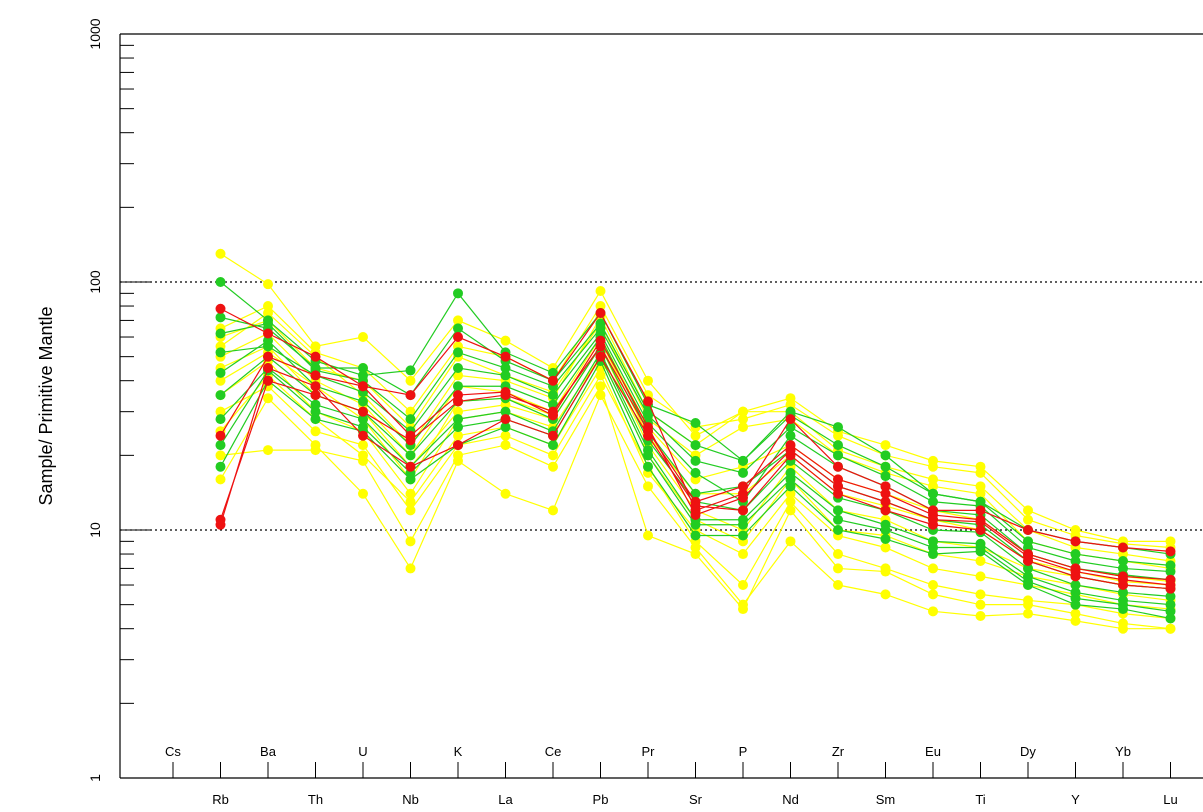  I want to click on x-tick-label-yb: Yb, so click(1123, 751).